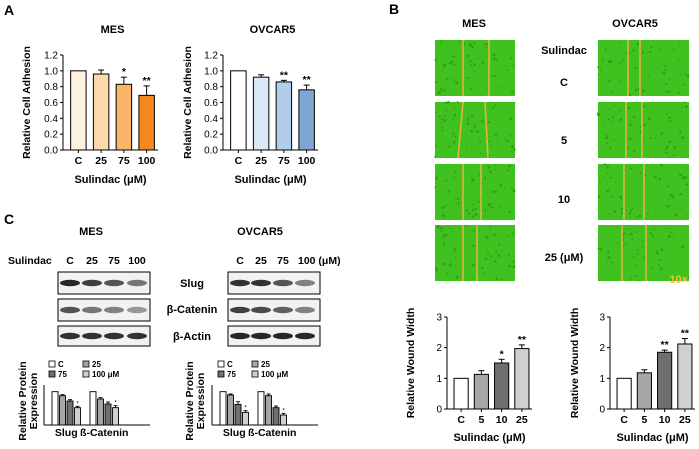 The height and width of the screenshot is (449, 699). Describe the element at coordinates (101, 161) in the screenshot. I see `x-tick-label: 25` at that location.